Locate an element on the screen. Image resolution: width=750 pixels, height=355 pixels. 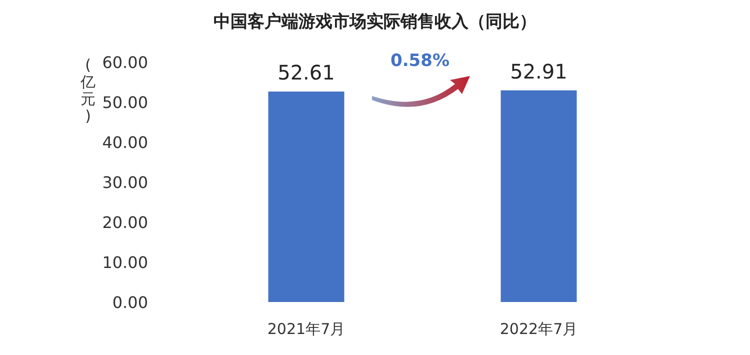
x-tick-label: 2022年7月 is located at coordinates (539, 329).